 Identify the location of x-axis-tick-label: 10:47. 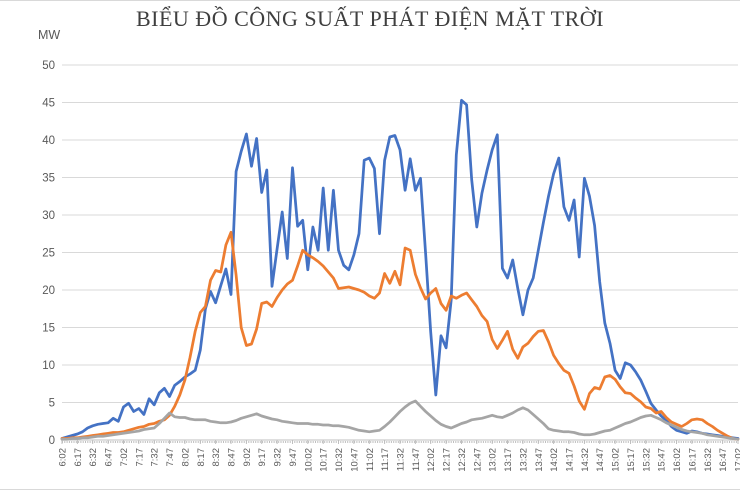
(354, 460).